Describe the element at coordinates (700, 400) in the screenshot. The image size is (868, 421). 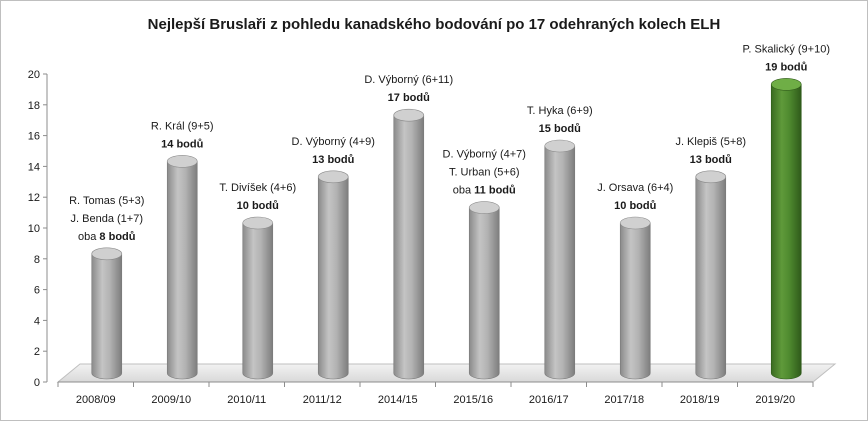
I see `x-tick-label: 2018/19` at that location.